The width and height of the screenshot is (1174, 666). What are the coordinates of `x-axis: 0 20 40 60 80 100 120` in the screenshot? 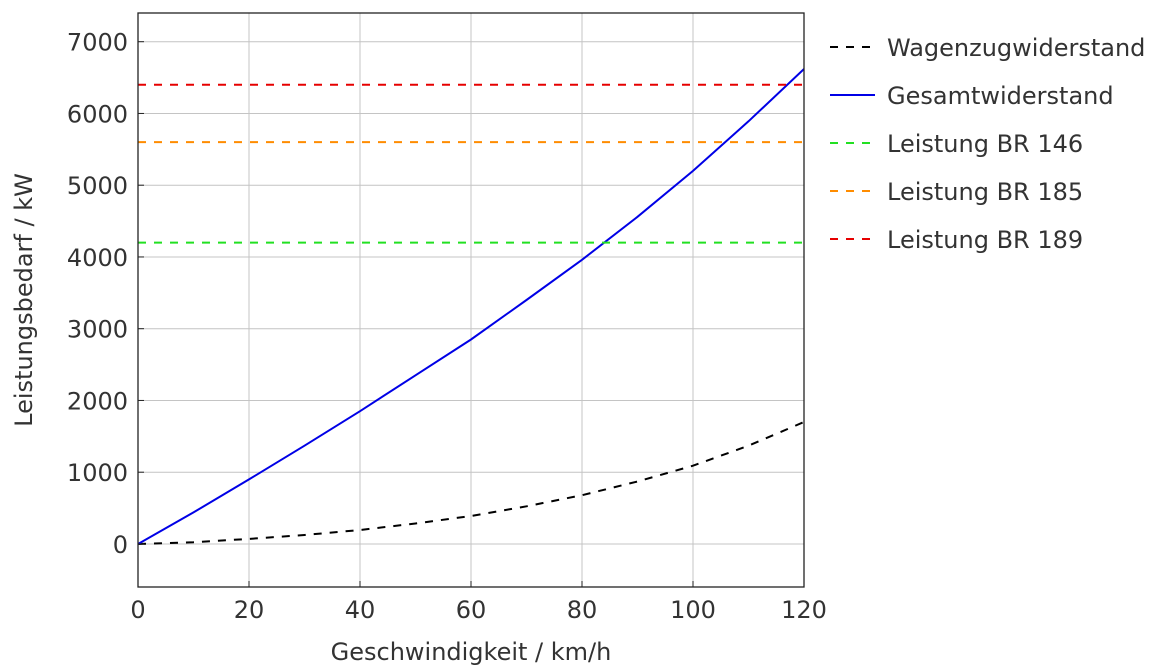 It's located at (478, 602).